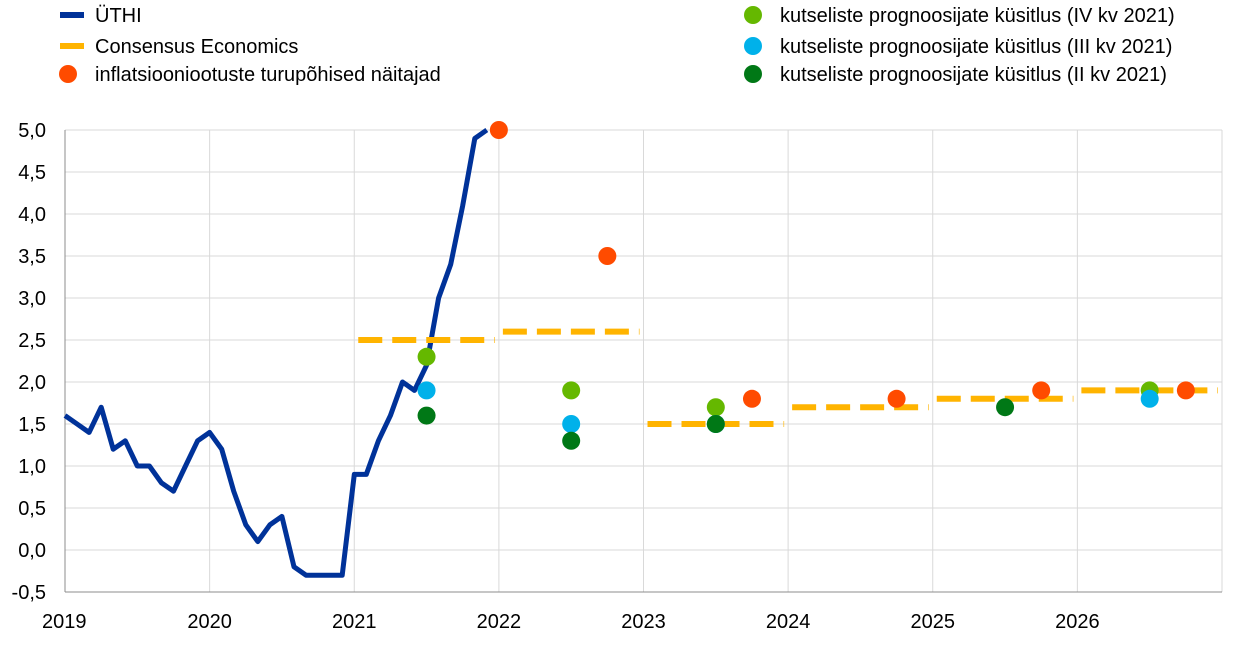  Describe the element at coordinates (32, 509) in the screenshot. I see `y-tick-label: 0,5` at that location.